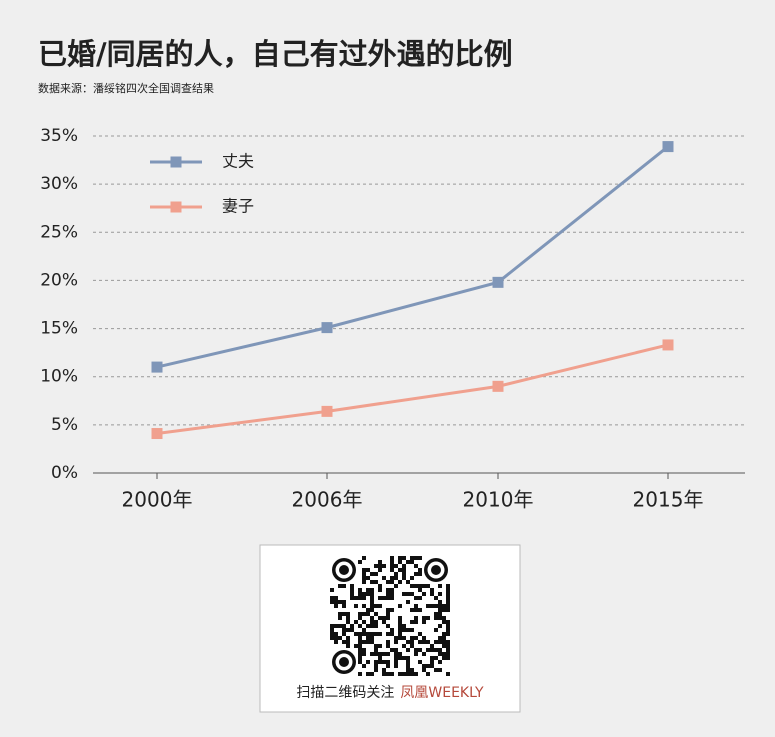 The width and height of the screenshot is (775, 737). Describe the element at coordinates (327, 500) in the screenshot. I see `x-tick-label: 2006年` at that location.